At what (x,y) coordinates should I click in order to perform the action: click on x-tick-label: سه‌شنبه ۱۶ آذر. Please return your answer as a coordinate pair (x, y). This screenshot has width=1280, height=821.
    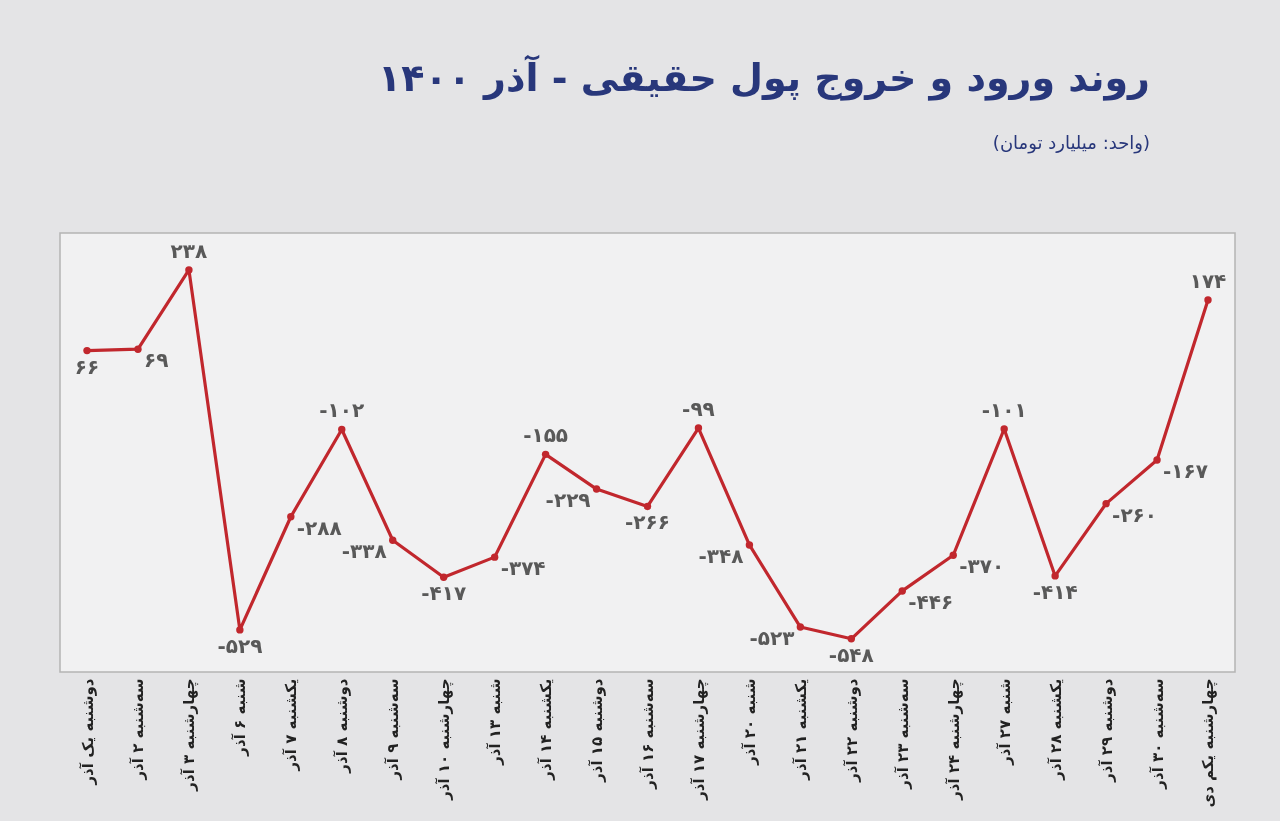
    Looking at the image, I should click on (648, 734).